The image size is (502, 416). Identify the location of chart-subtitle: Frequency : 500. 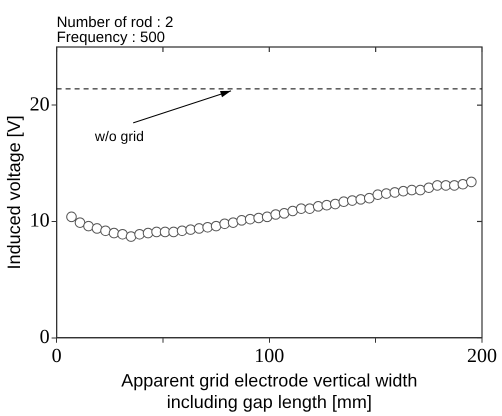
(111, 37).